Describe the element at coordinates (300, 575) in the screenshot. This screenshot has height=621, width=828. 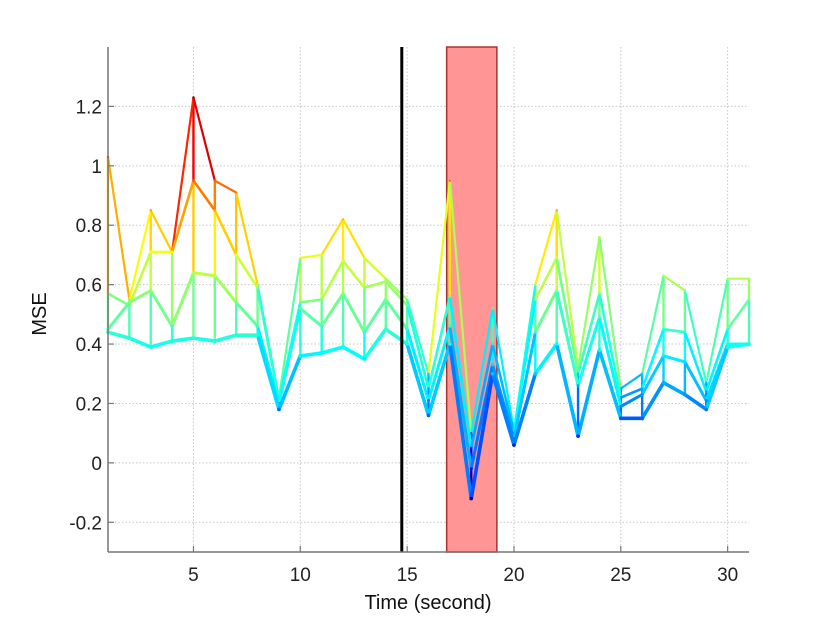
I see `x-tick-label: 10` at that location.